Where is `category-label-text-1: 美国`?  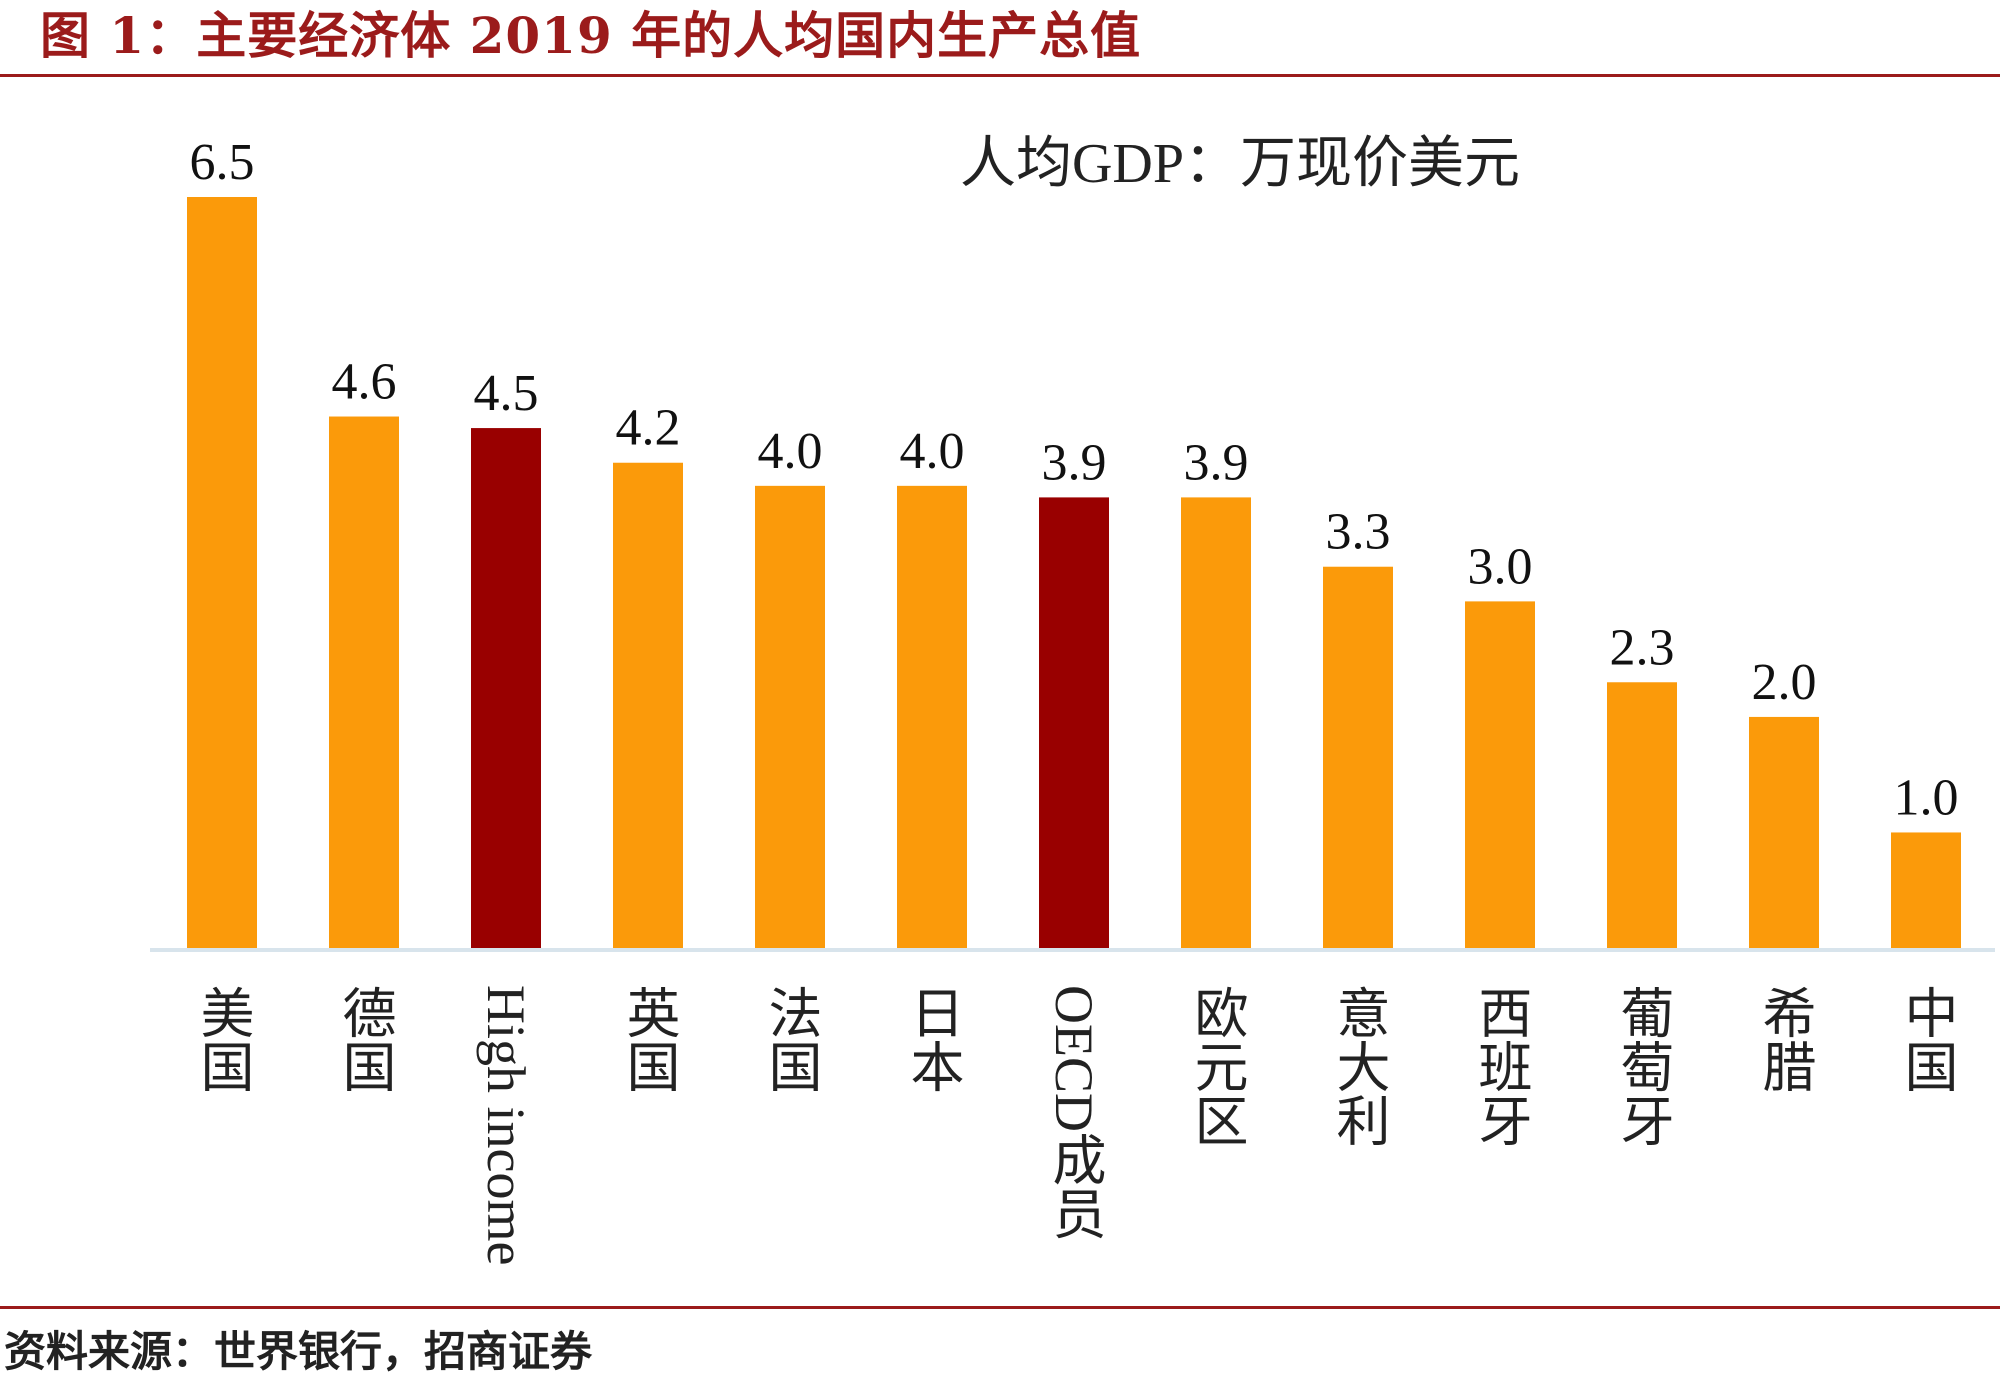 category-label-text-1: 美国 is located at coordinates (222, 1039).